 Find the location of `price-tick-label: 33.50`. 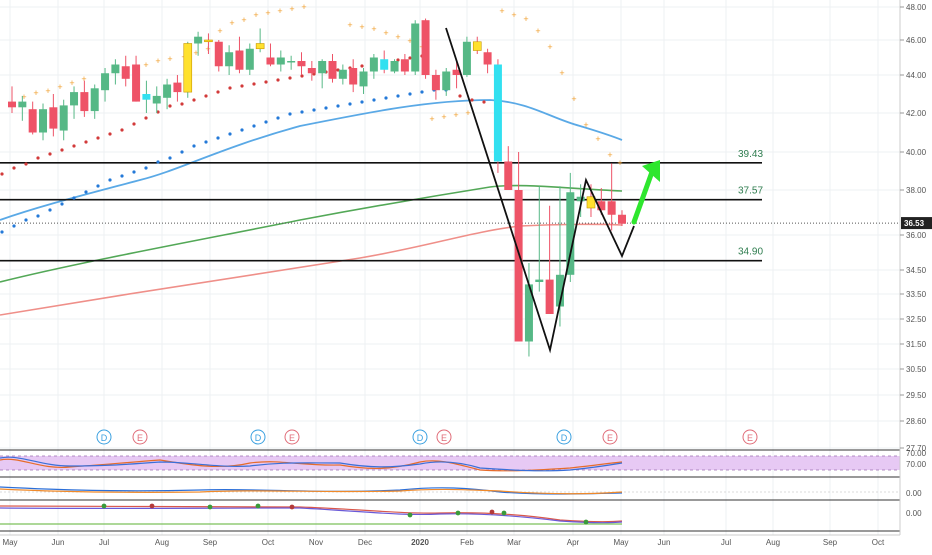

price-tick-label: 33.50 is located at coordinates (916, 294).